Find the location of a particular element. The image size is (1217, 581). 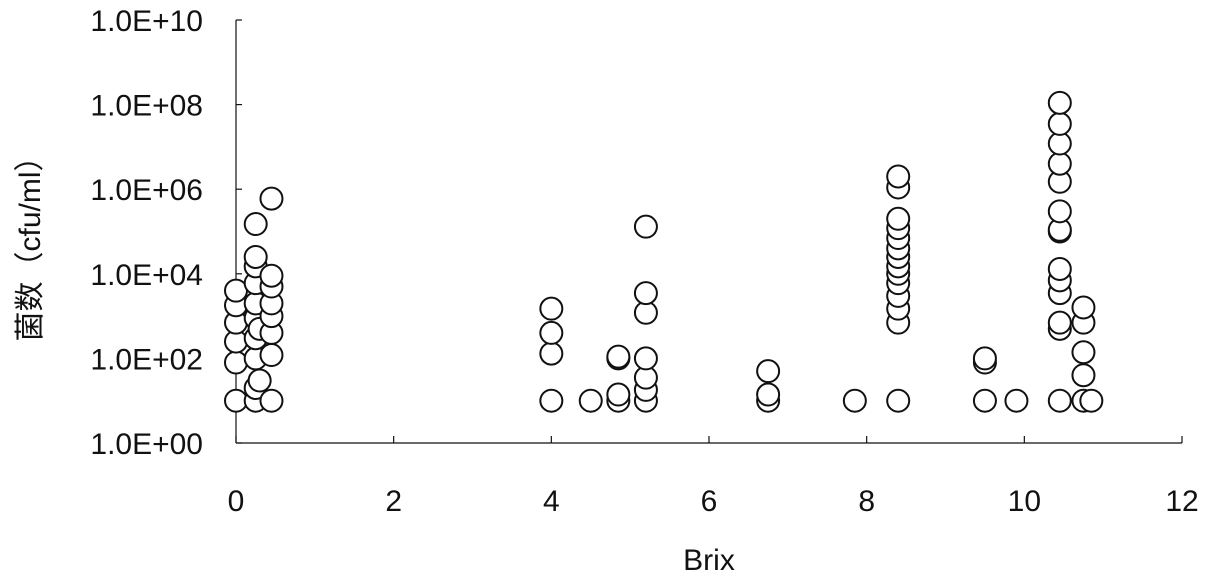

x-axis-title: Brix is located at coordinates (709, 560).